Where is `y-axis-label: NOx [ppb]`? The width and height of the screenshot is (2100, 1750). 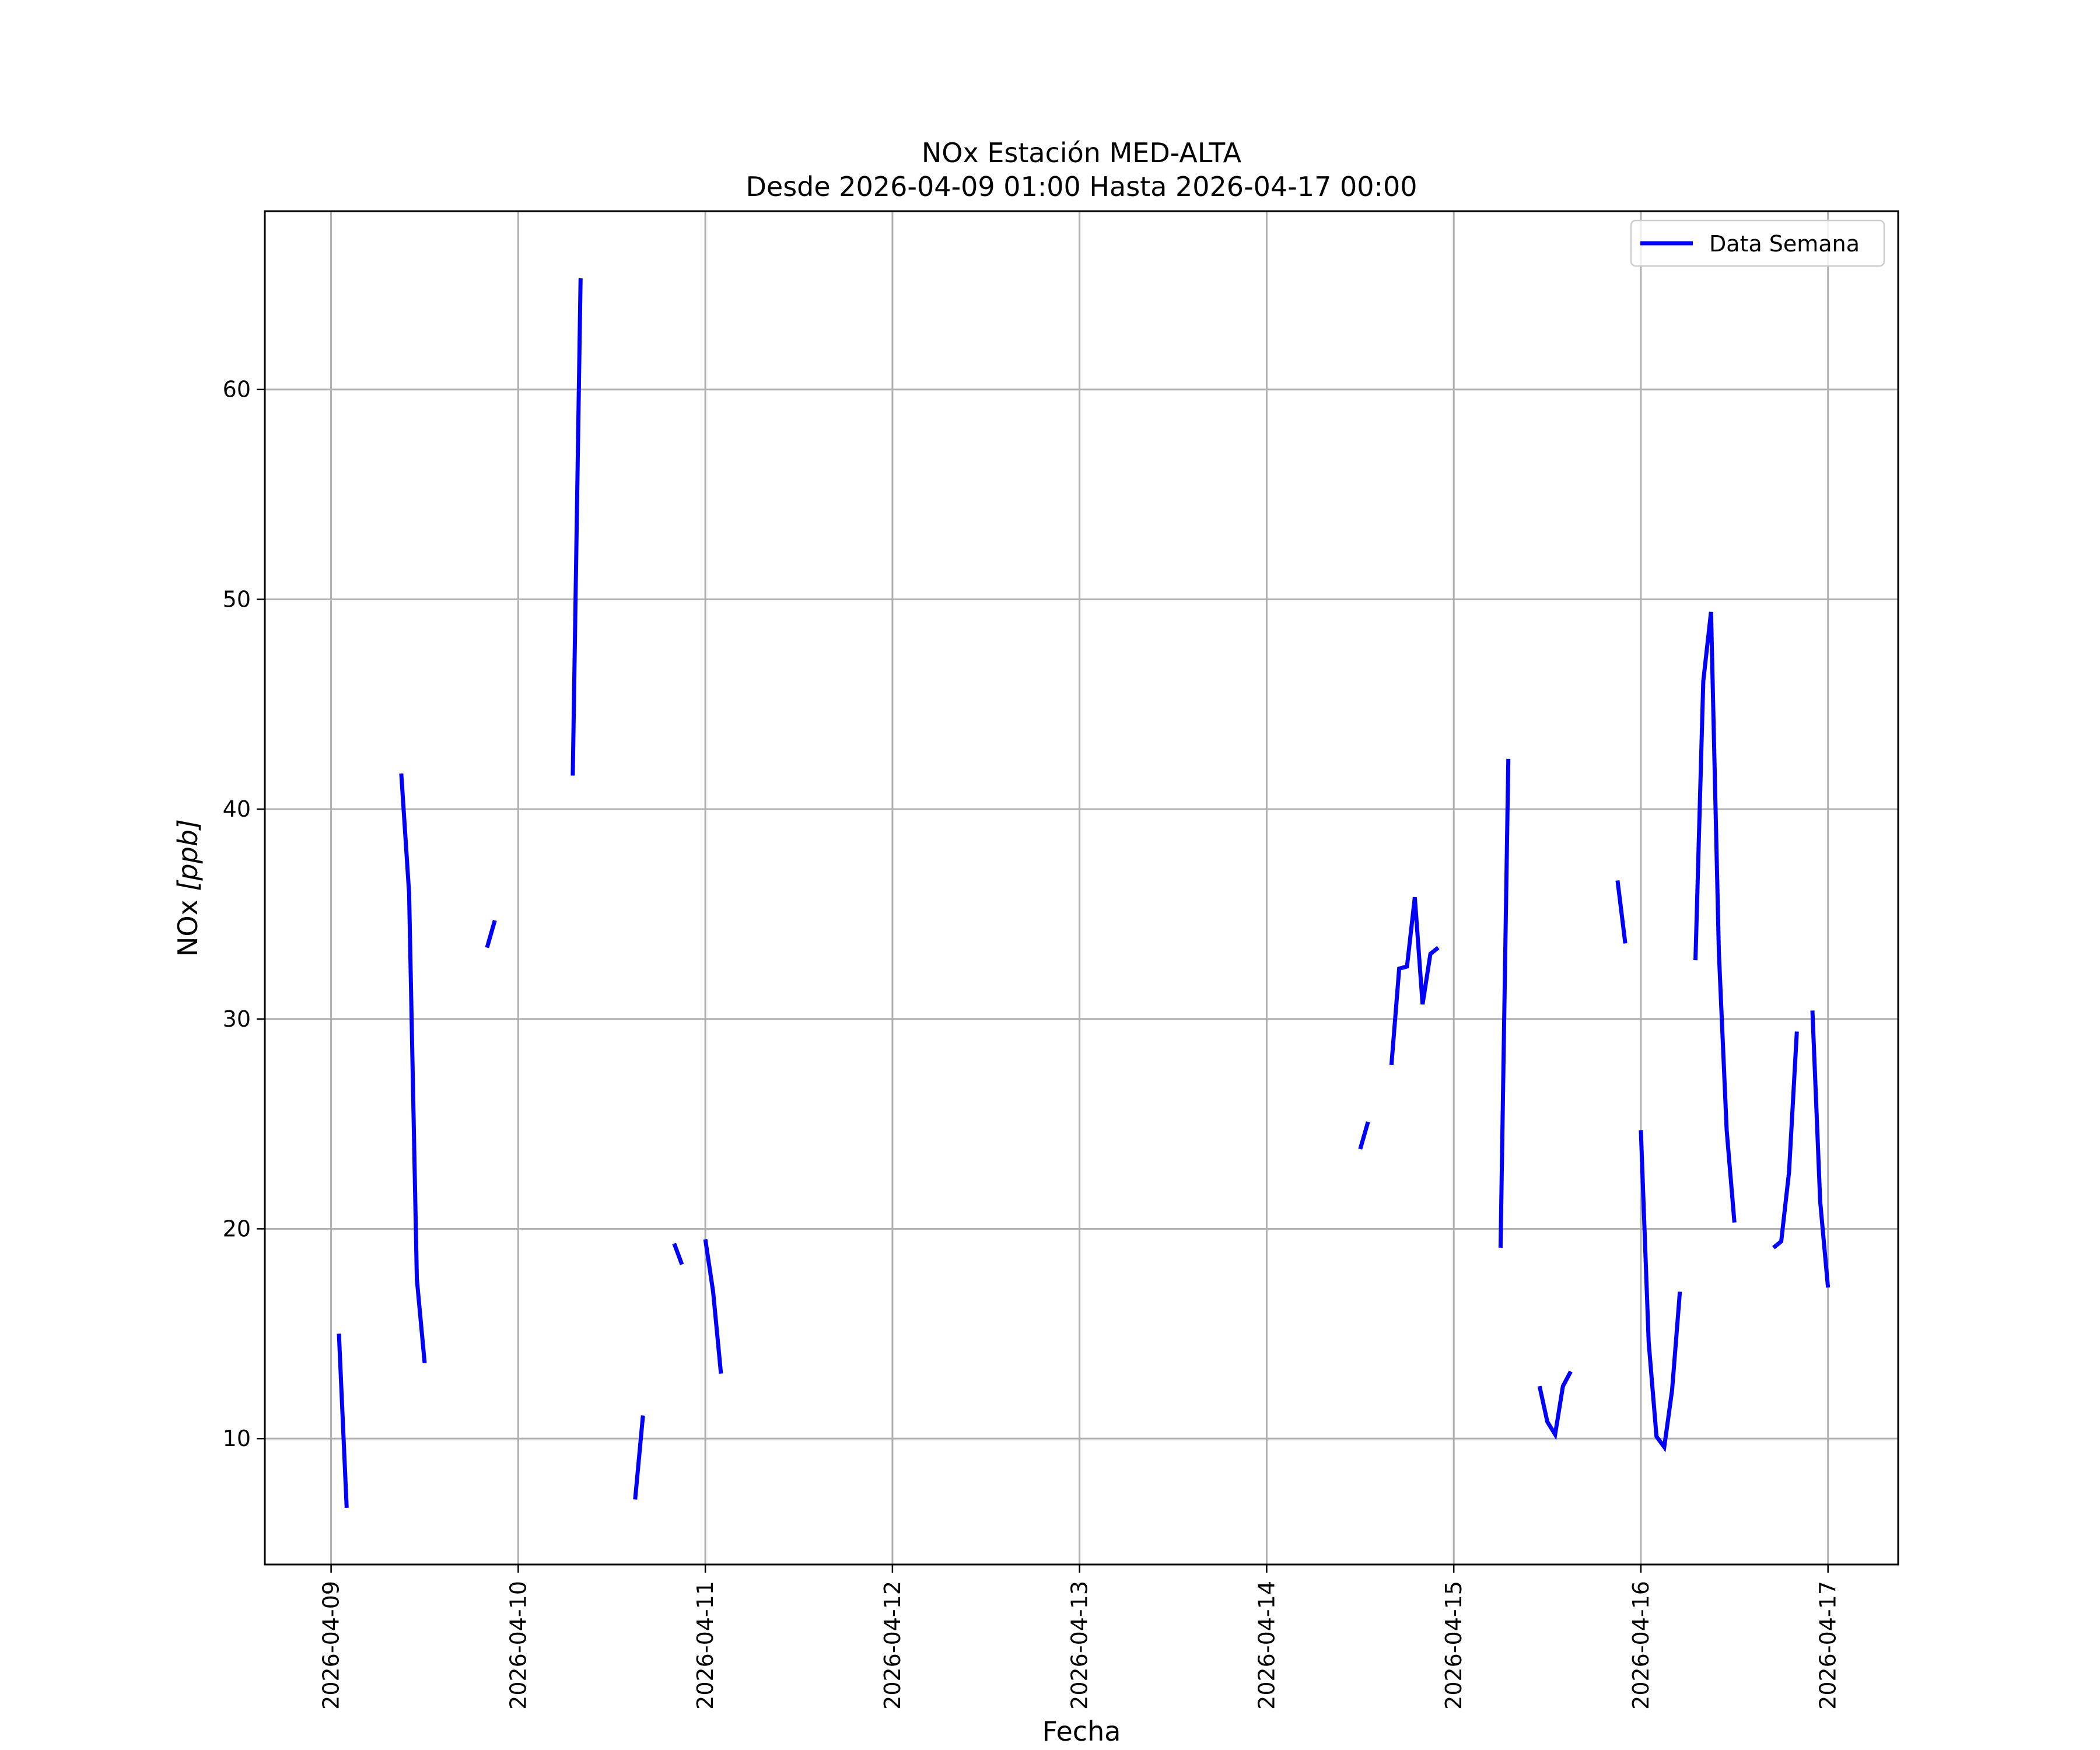 y-axis-label: NOx [ppb] is located at coordinates (188, 888).